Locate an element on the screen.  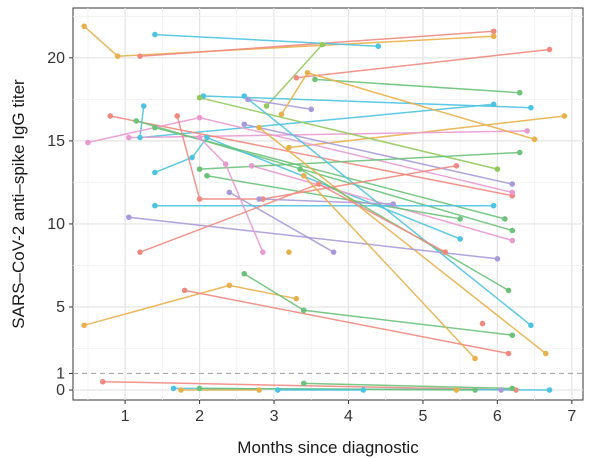
x-tick-label: 4 is located at coordinates (348, 416).